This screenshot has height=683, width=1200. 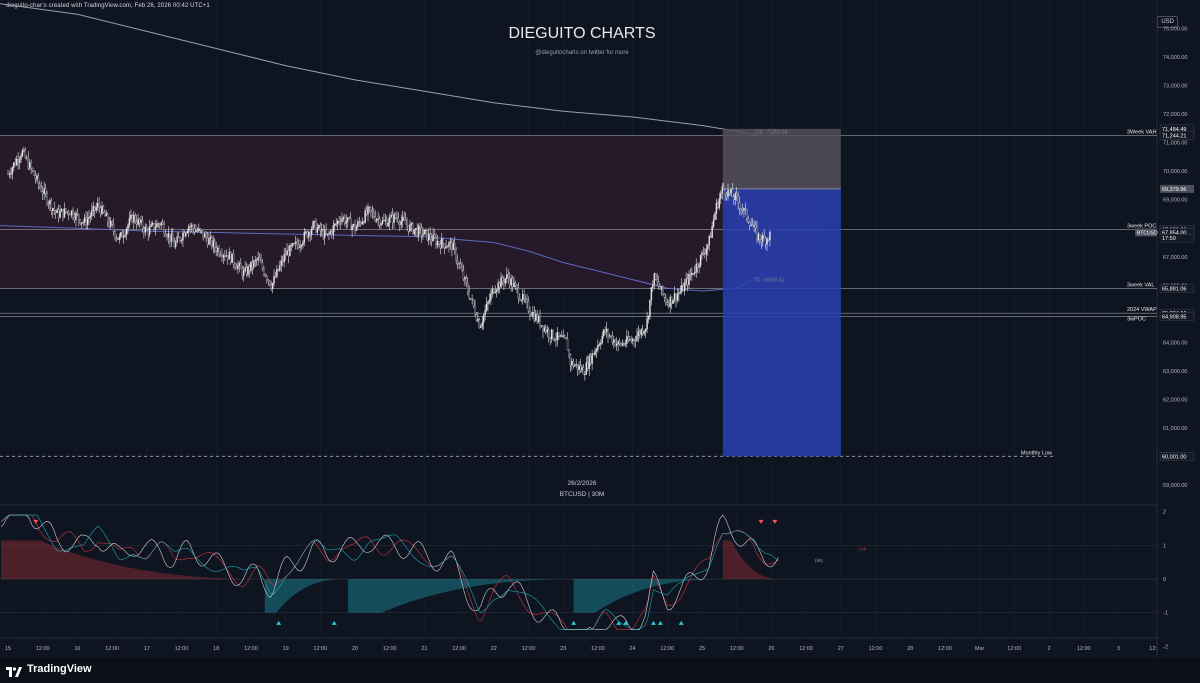 What do you see at coordinates (582, 33) in the screenshot?
I see `watermark-title: DIEGUITO CHARTS` at bounding box center [582, 33].